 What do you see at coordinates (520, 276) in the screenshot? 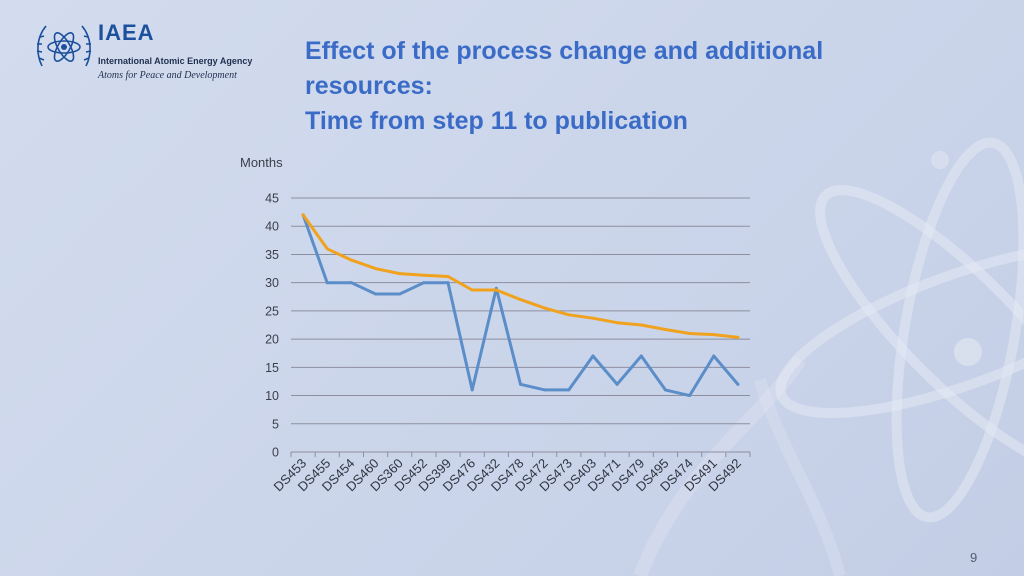
I see `series-line-trend` at bounding box center [520, 276].